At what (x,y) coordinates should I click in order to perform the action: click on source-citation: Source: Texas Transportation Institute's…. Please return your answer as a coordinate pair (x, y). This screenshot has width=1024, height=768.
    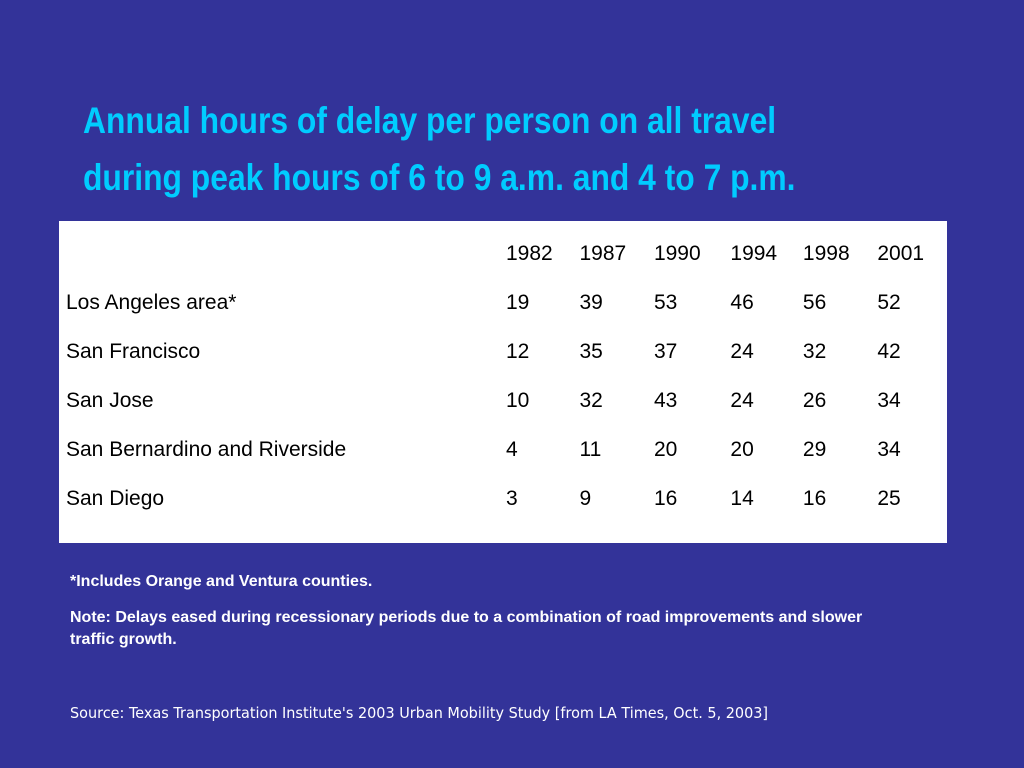
    Looking at the image, I should click on (419, 713).